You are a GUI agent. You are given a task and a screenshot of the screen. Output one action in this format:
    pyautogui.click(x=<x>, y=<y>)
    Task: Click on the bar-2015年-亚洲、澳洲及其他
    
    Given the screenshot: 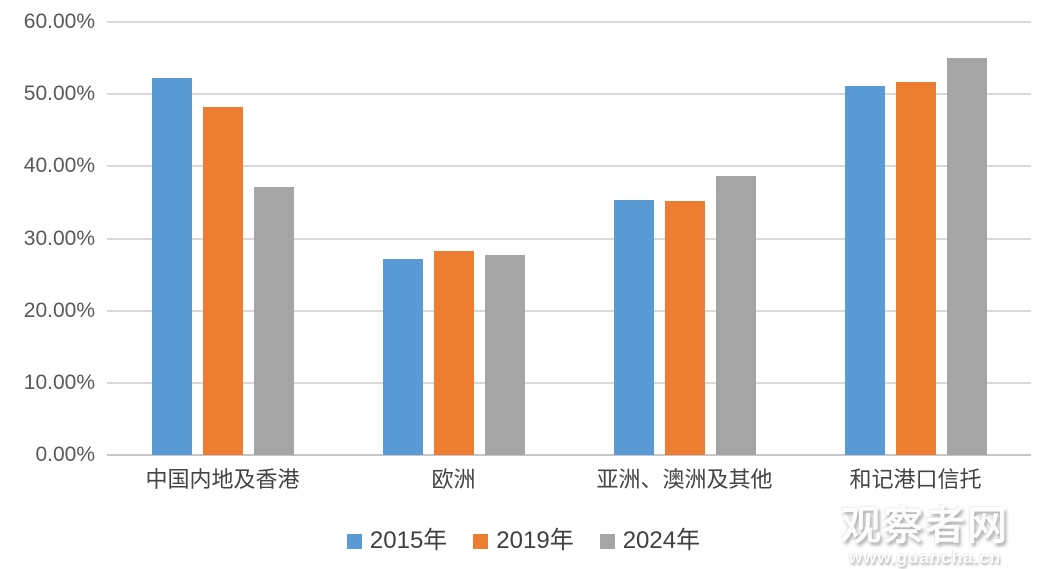 What is the action you would take?
    pyautogui.click(x=633, y=327)
    